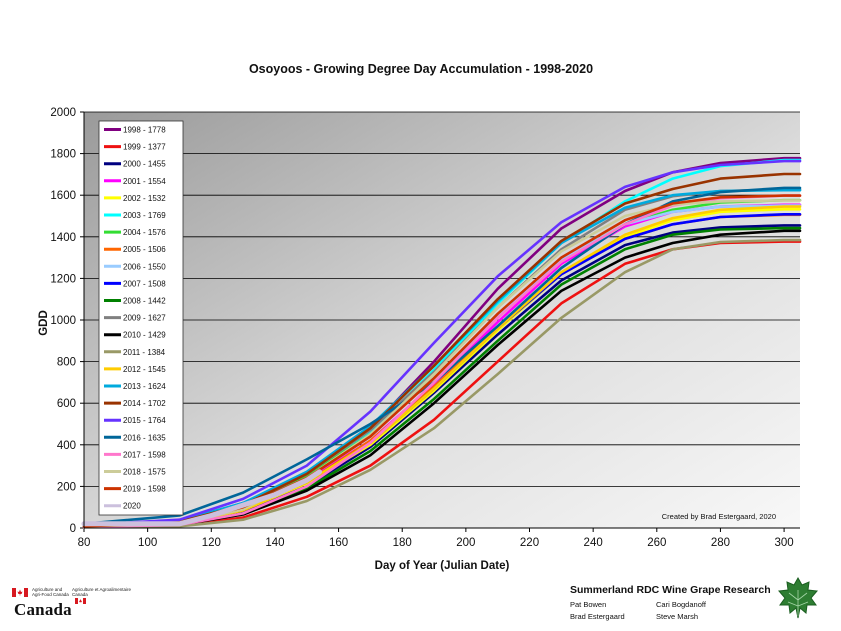  I want to click on gov-name-en: Agriculture and Agri-Food Canada, so click(50, 592).